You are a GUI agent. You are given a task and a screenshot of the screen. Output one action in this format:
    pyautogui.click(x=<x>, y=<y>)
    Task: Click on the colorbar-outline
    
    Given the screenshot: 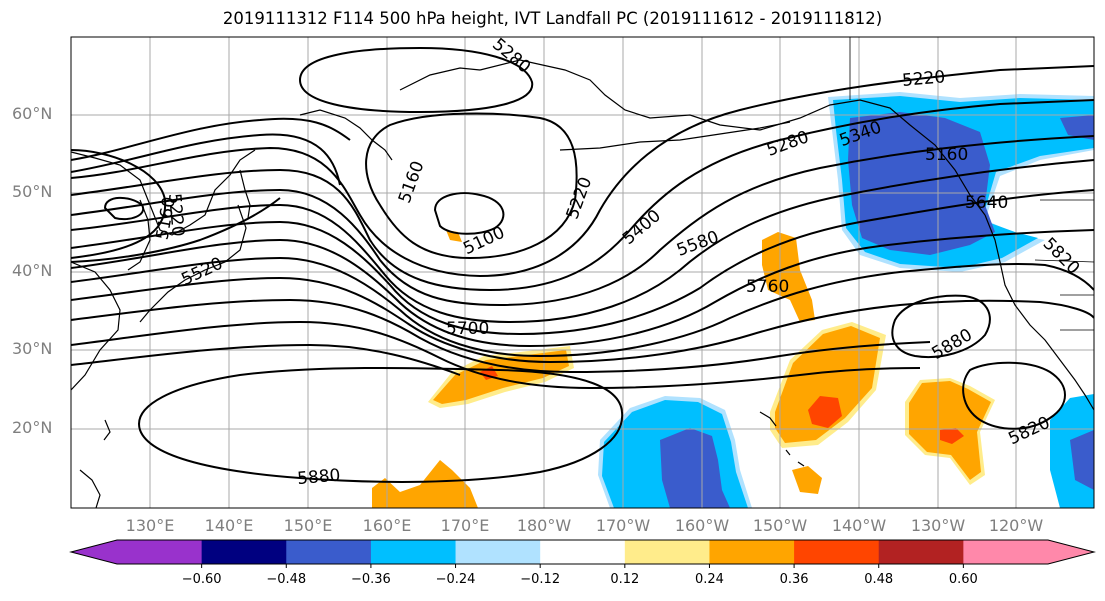 What is the action you would take?
    pyautogui.click(x=582, y=552)
    